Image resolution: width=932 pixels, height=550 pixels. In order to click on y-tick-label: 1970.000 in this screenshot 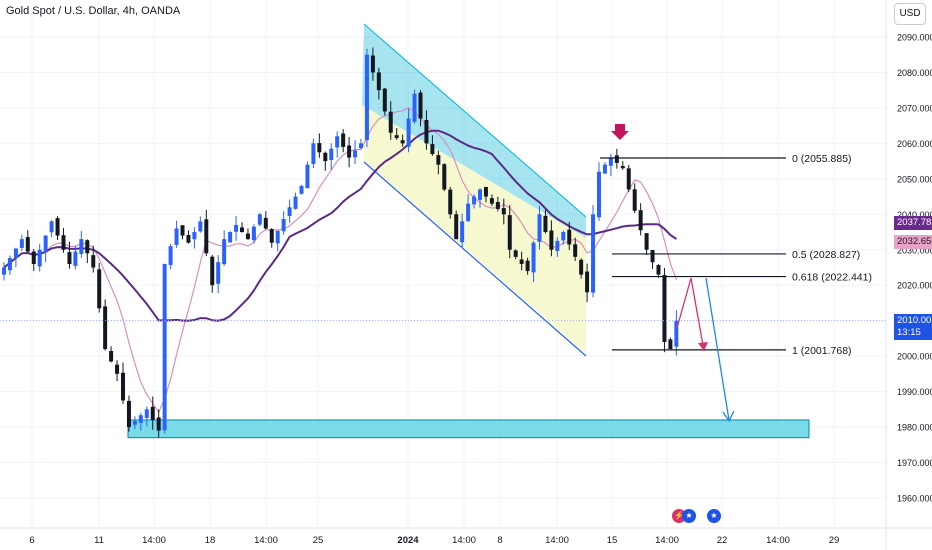, I will do `click(914, 463)`.